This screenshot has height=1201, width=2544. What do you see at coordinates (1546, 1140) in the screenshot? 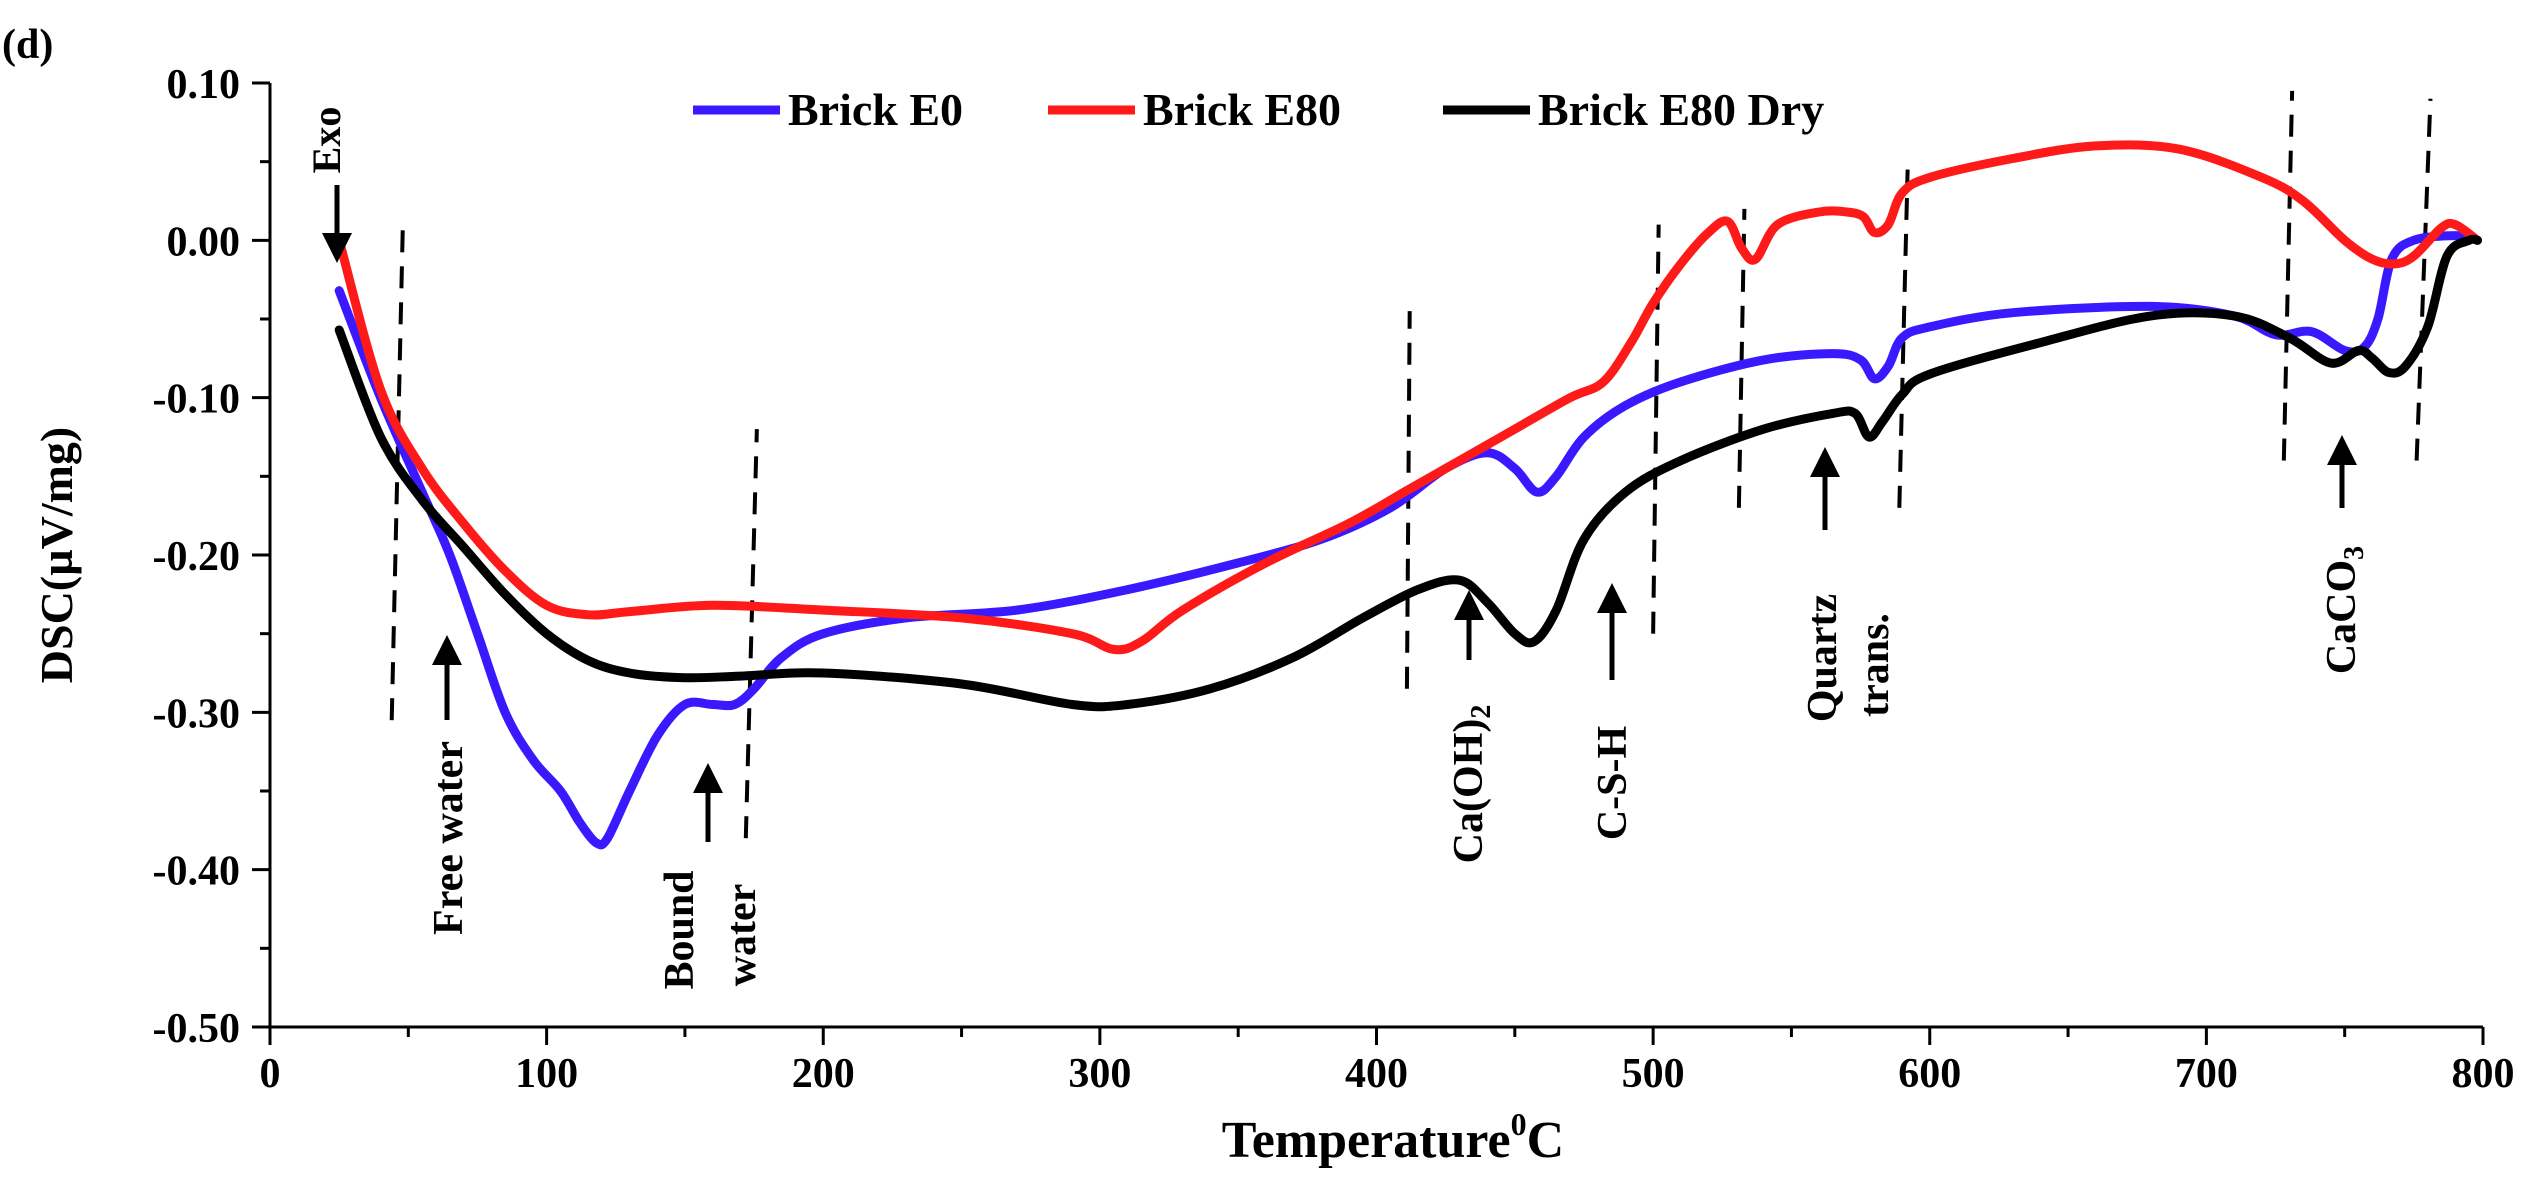
I see `x-axis-label-unit: C` at bounding box center [1546, 1140].